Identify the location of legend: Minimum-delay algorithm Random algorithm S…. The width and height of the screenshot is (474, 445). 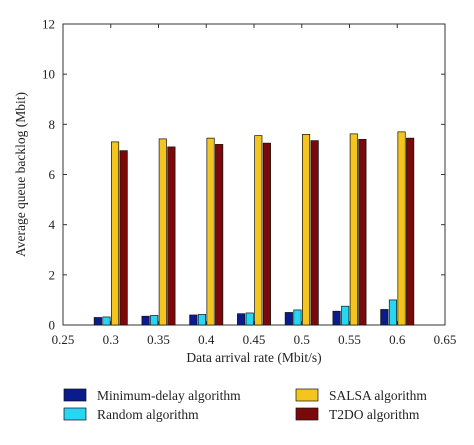
(245, 405).